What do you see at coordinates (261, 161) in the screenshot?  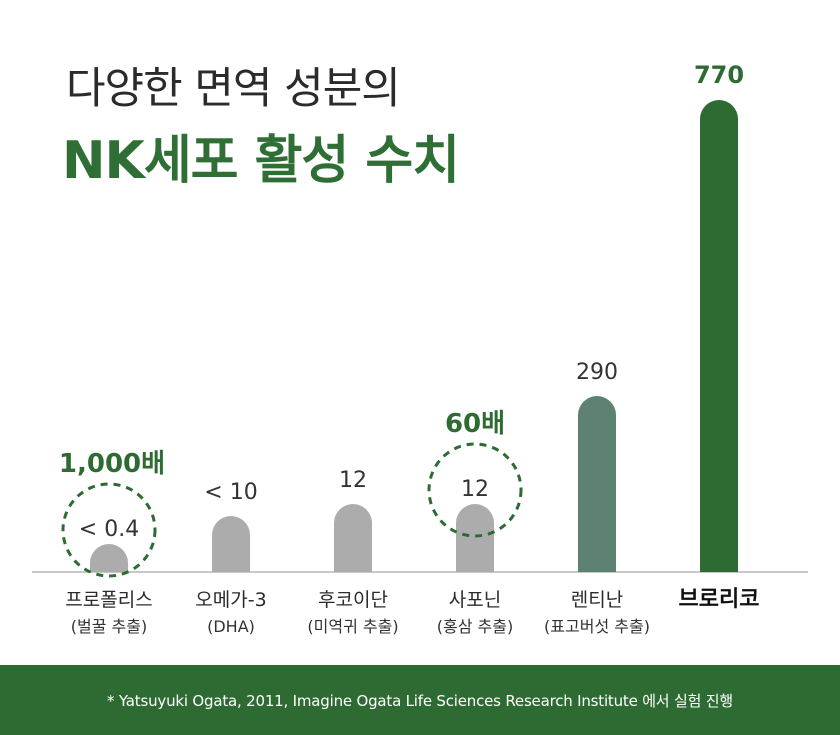 I see `chart-title-line2: NK세포 활성 수치` at bounding box center [261, 161].